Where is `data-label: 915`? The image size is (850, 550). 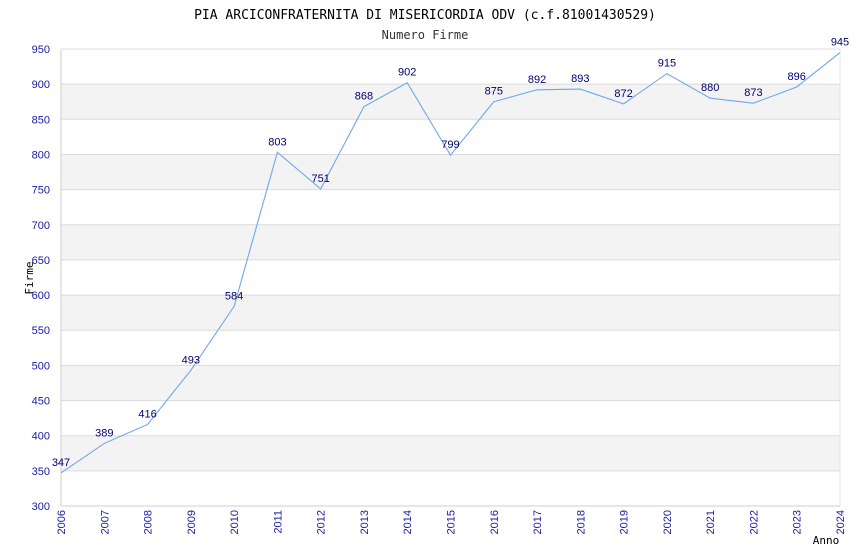 data-label: 915 is located at coordinates (667, 64).